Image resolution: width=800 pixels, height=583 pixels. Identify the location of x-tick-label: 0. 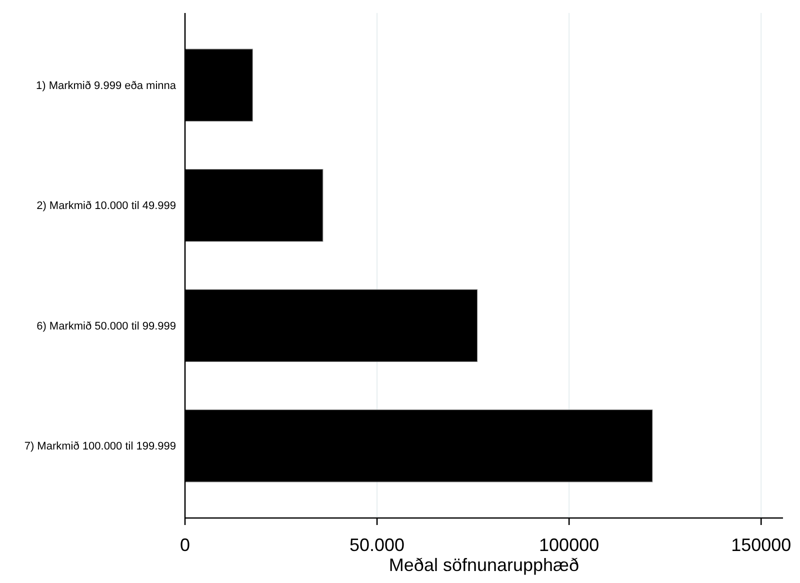
(185, 545).